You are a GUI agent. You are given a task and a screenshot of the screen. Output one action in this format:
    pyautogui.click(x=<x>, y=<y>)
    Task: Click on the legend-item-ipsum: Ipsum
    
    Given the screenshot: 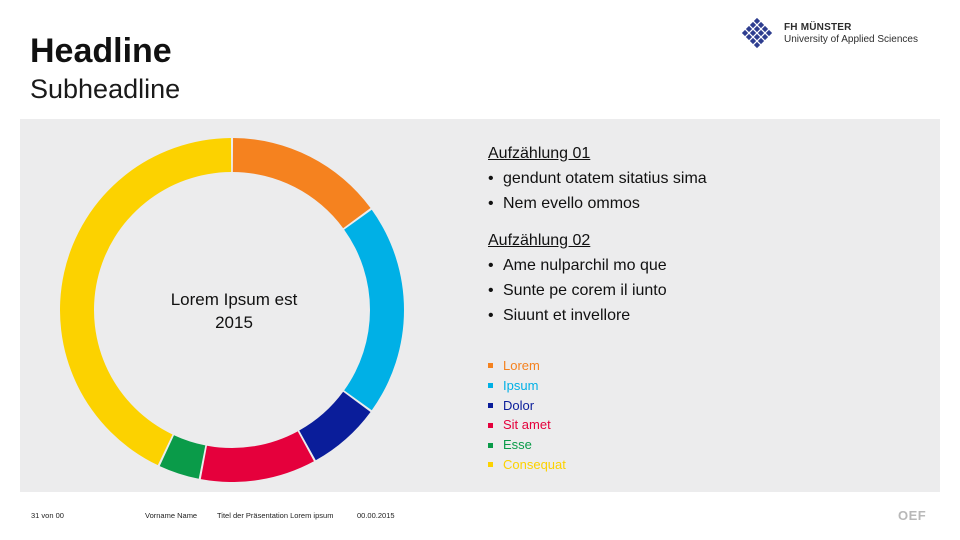 What is the action you would take?
    pyautogui.click(x=527, y=386)
    